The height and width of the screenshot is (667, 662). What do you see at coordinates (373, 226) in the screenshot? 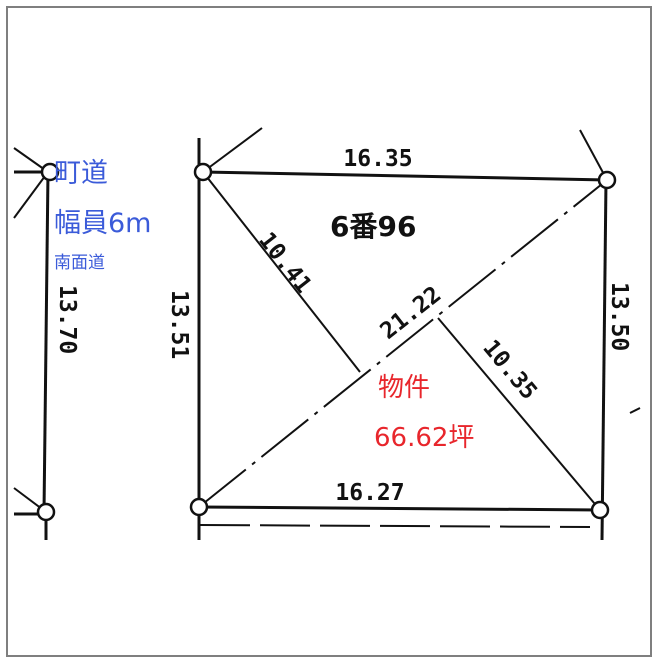
I see `lot-number: 6番96` at bounding box center [373, 226].